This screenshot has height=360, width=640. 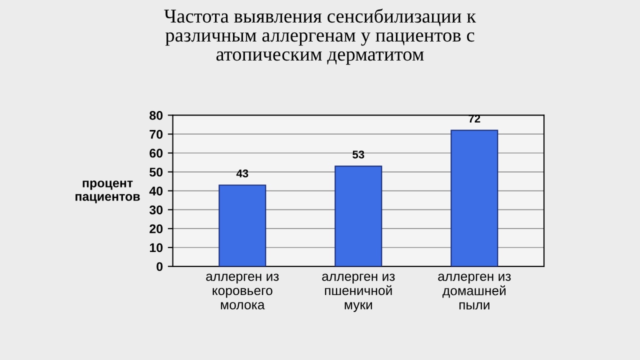 I want to click on y-axis-title: процент пациентов, so click(x=108, y=192).